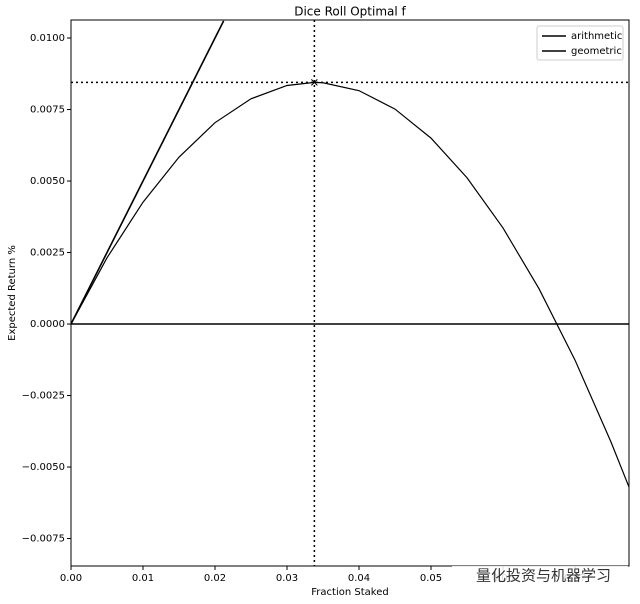  Describe the element at coordinates (43, 539) in the screenshot. I see `y-tick-label: −0.0075` at that location.